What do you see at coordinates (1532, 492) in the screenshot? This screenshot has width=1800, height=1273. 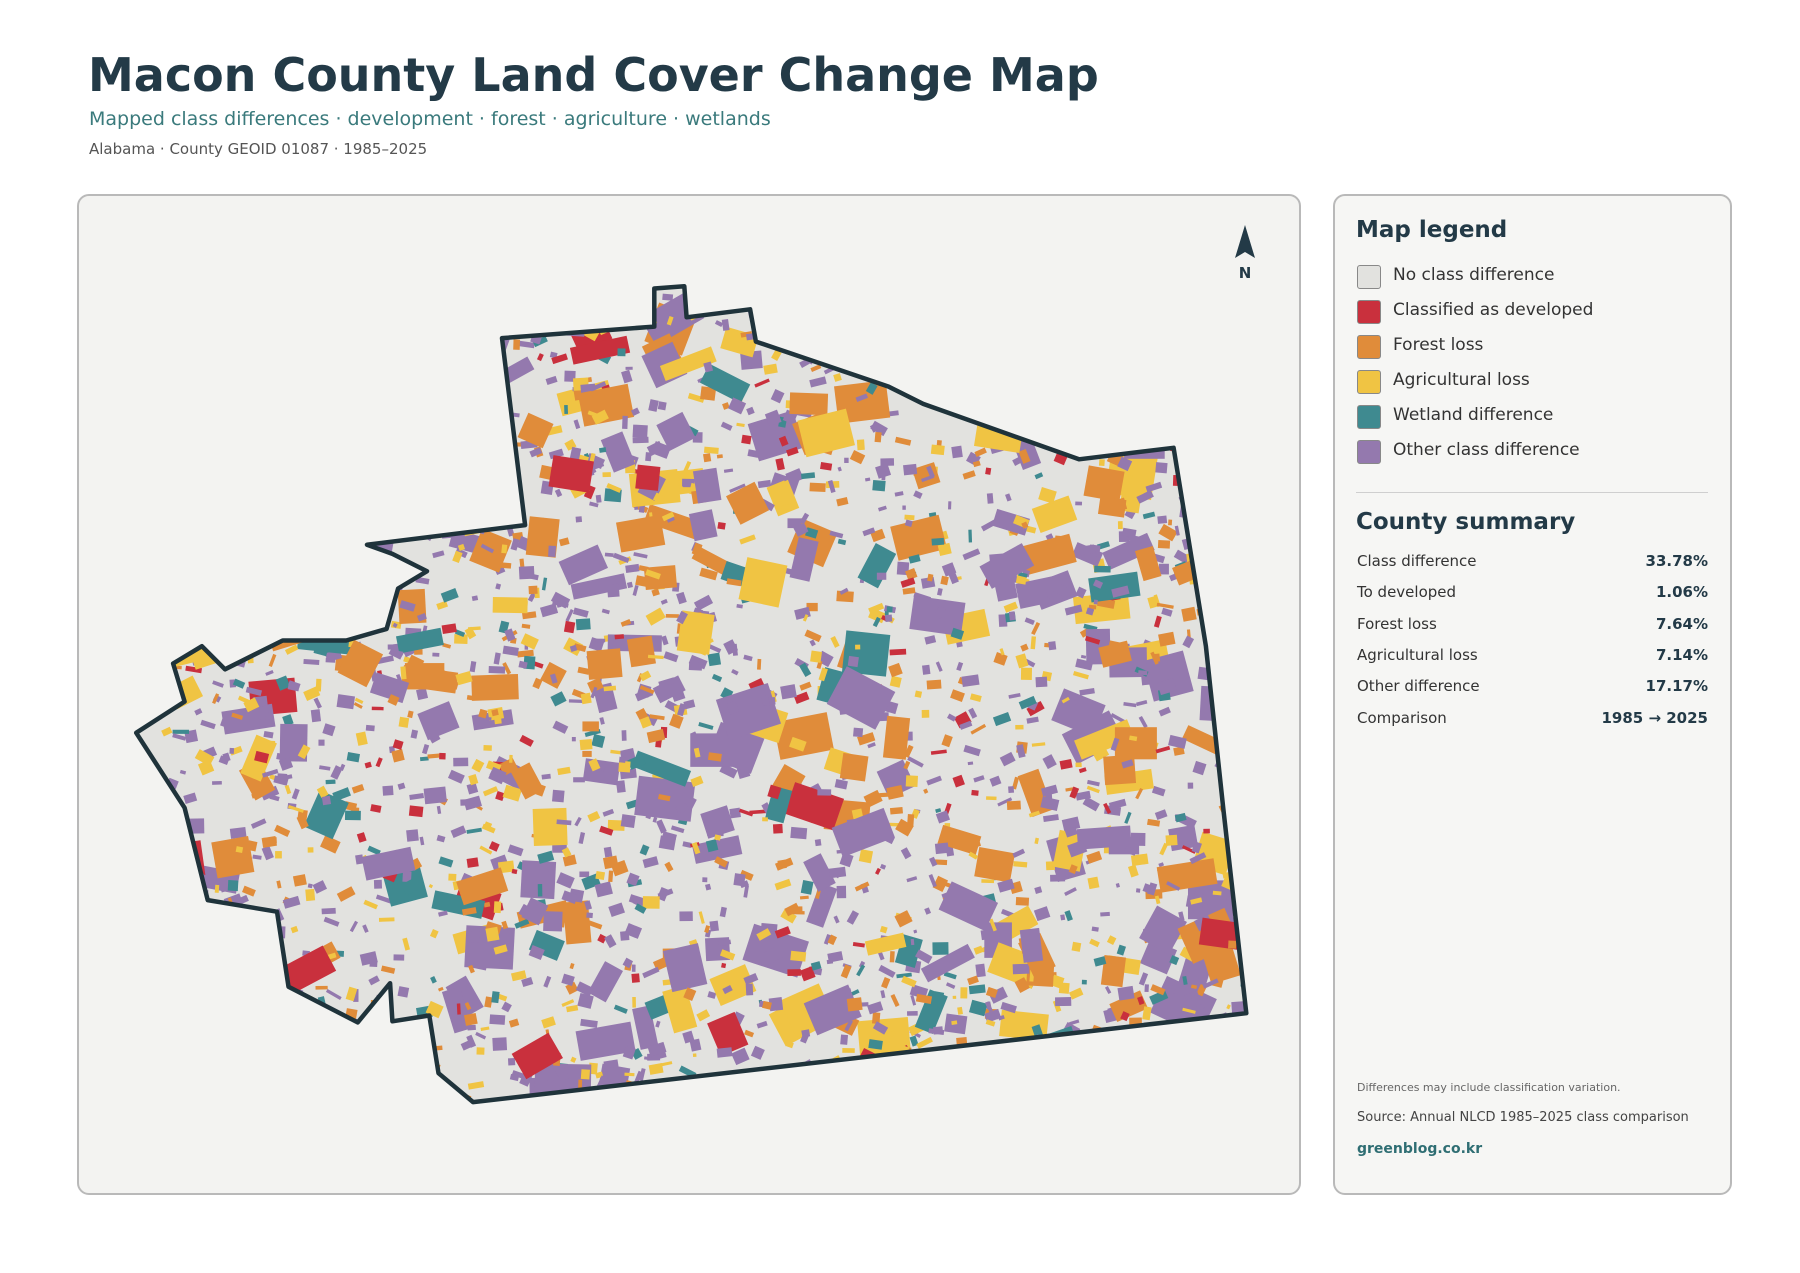 I see `divider` at bounding box center [1532, 492].